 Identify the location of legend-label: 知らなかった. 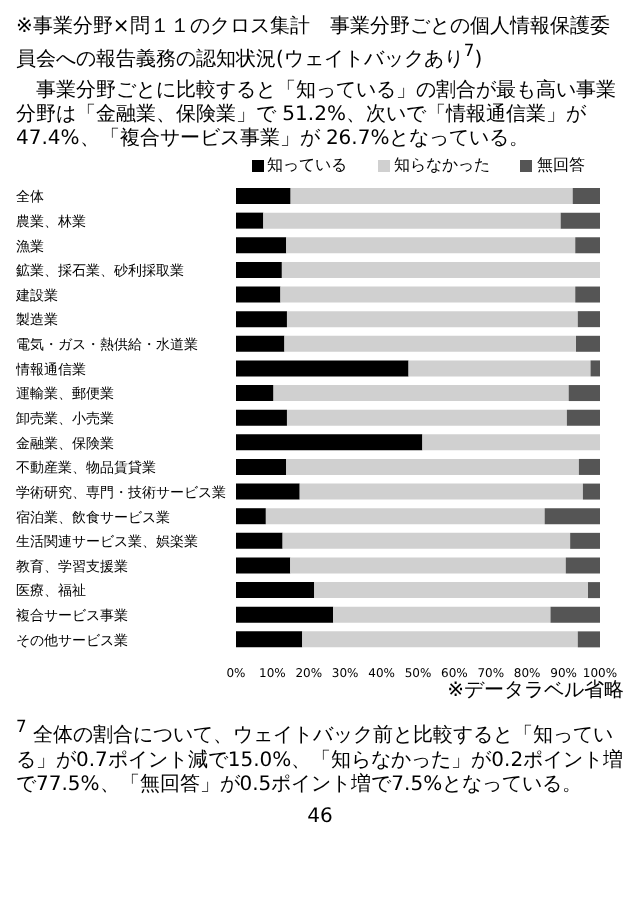
(440, 166).